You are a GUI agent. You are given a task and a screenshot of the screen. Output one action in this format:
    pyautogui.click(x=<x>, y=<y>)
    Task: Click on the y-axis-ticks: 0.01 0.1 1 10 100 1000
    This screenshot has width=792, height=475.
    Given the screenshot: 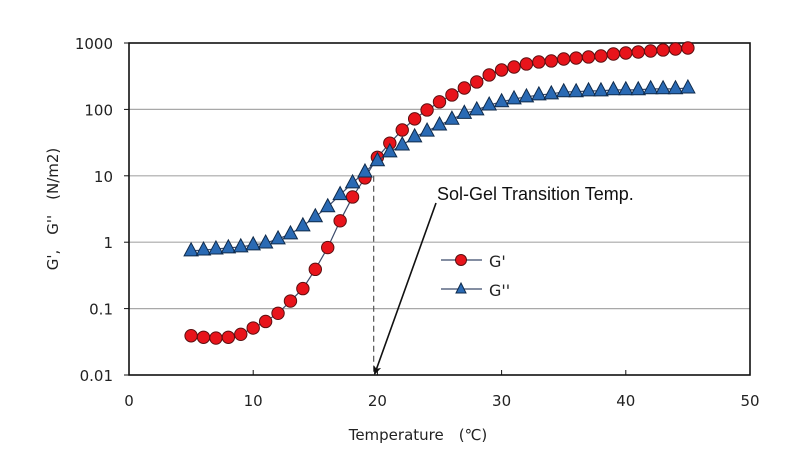 What is the action you would take?
    pyautogui.click(x=102, y=210)
    